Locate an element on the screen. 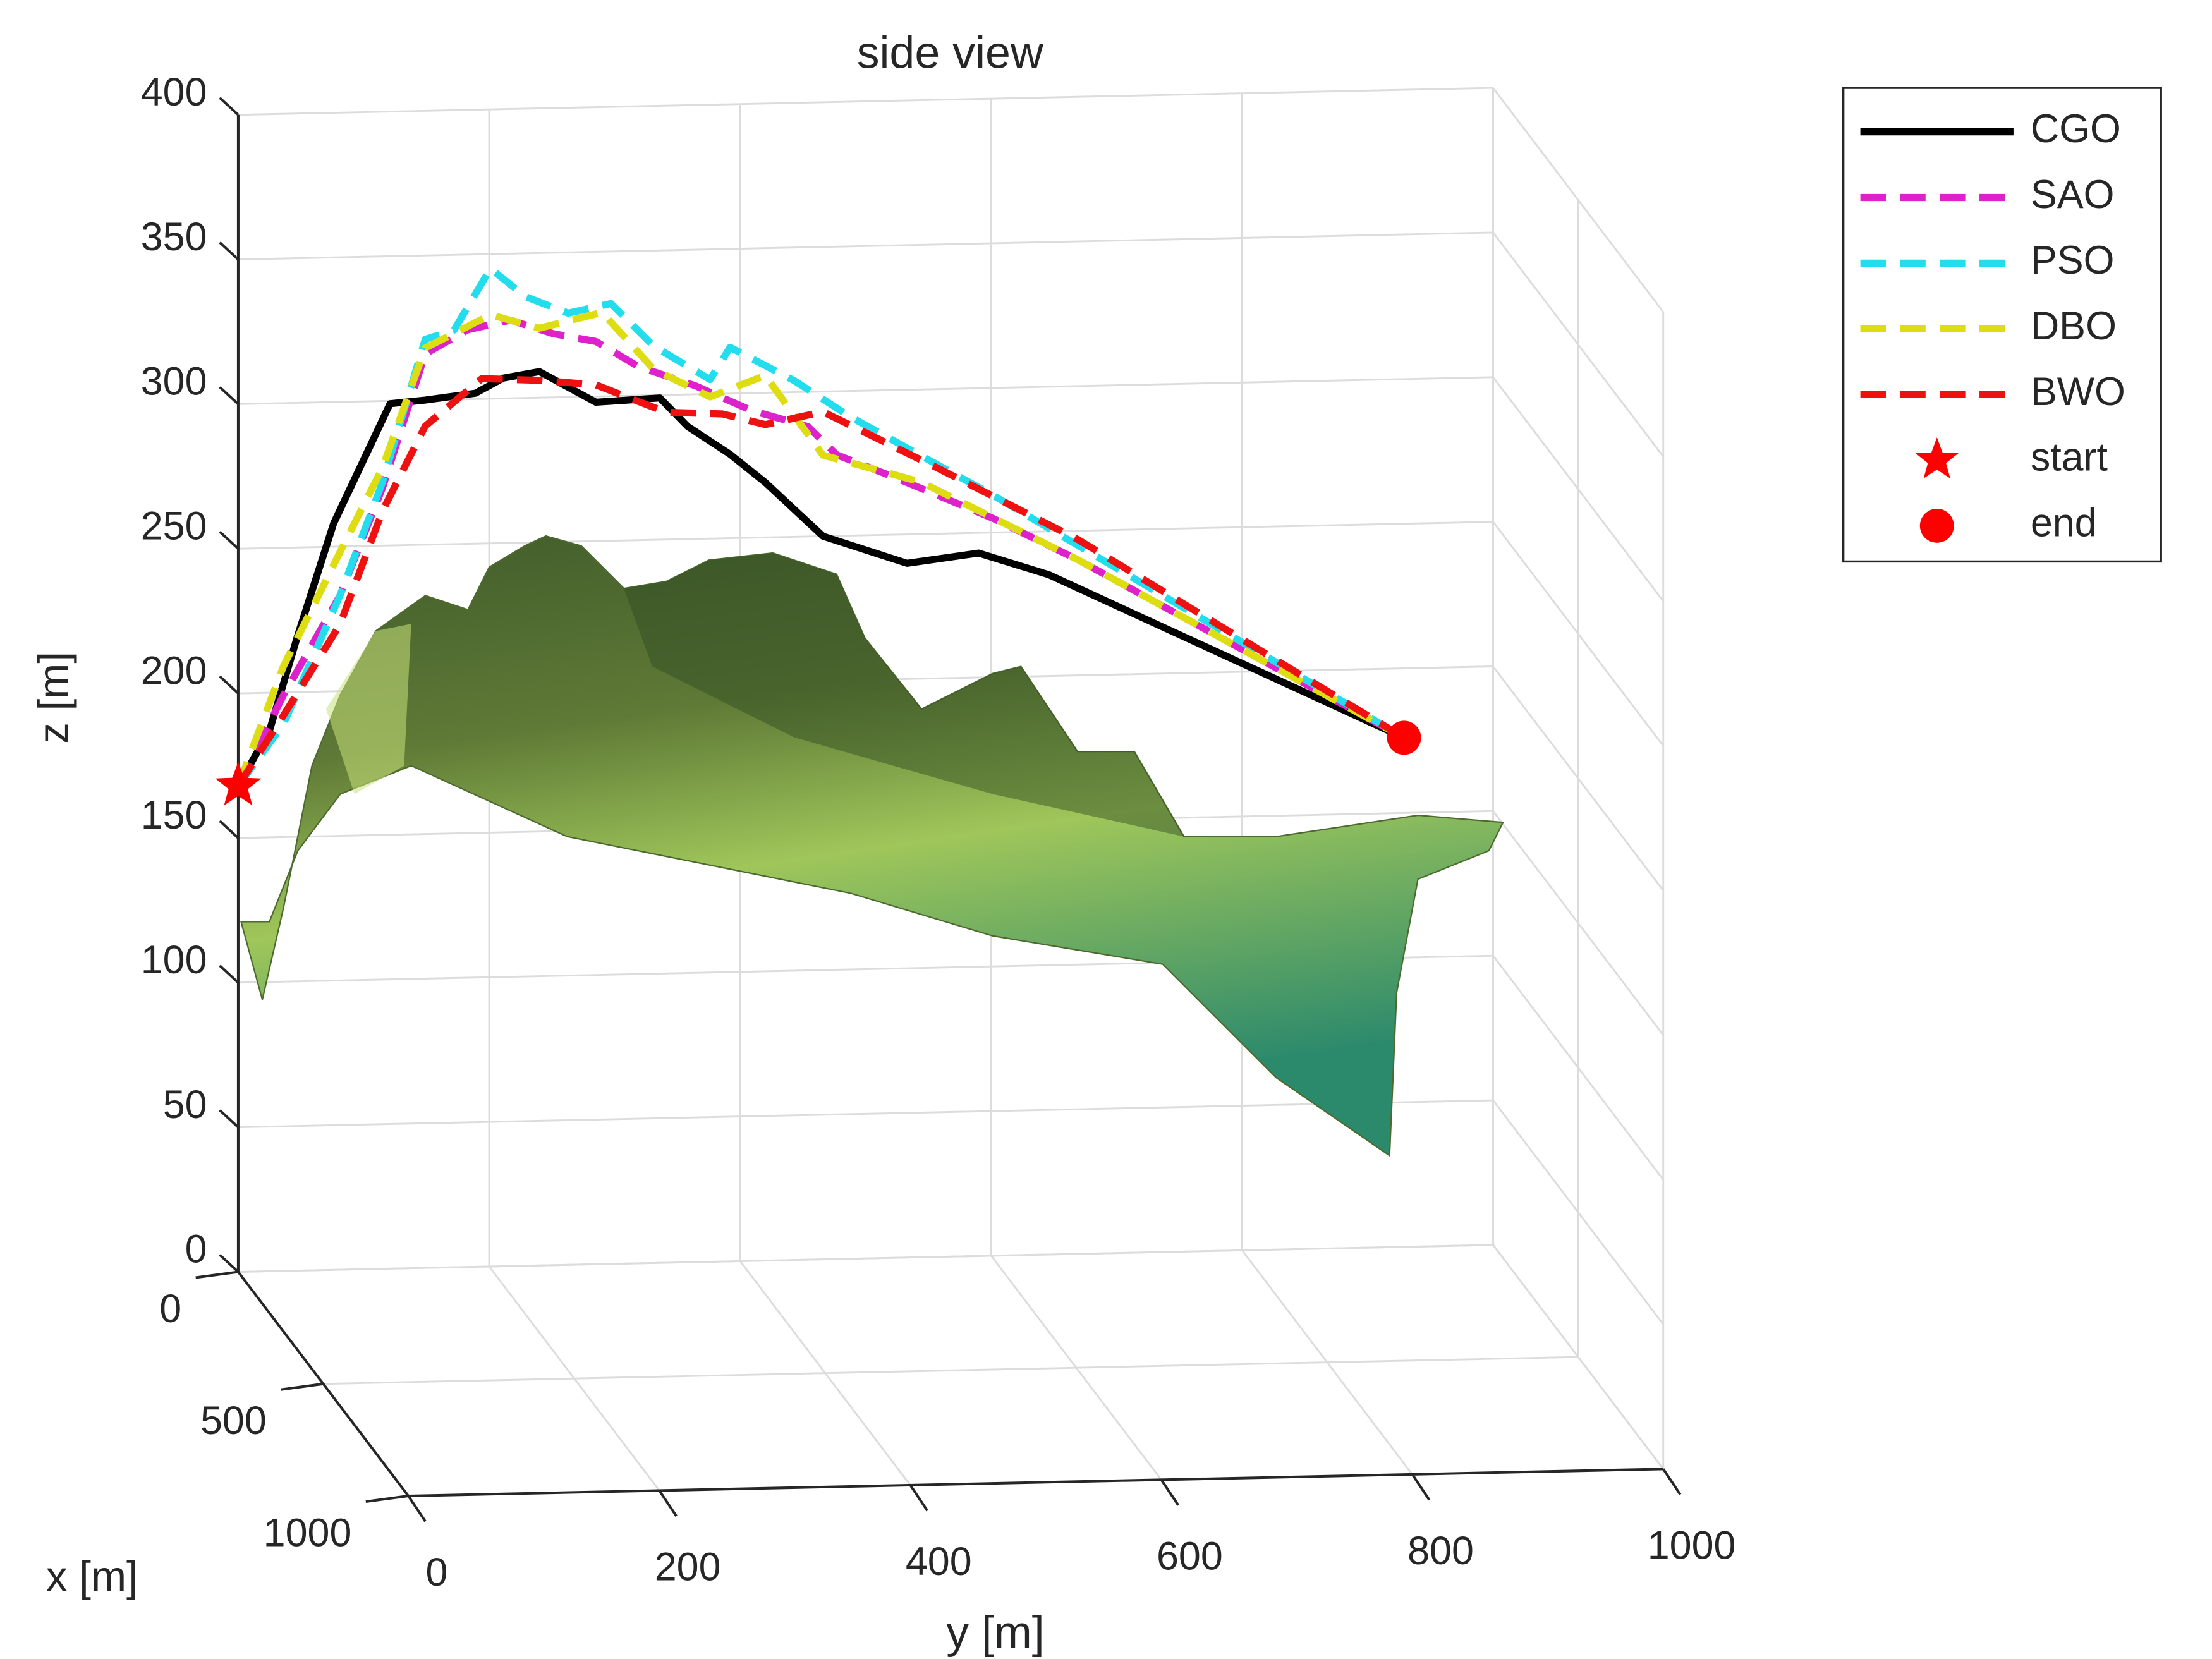  z-tick-label: 150 is located at coordinates (174, 815).